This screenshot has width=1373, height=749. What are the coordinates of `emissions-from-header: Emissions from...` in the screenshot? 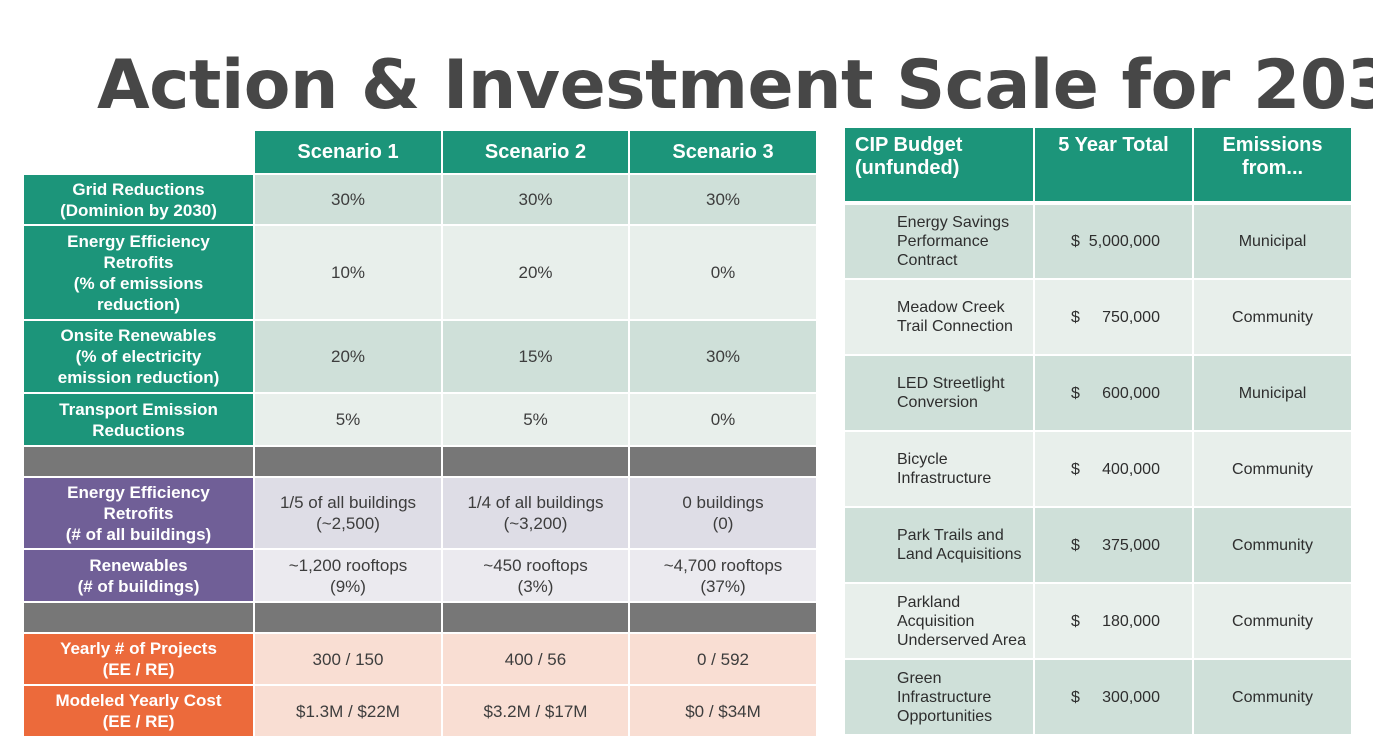 It's located at (1272, 165).